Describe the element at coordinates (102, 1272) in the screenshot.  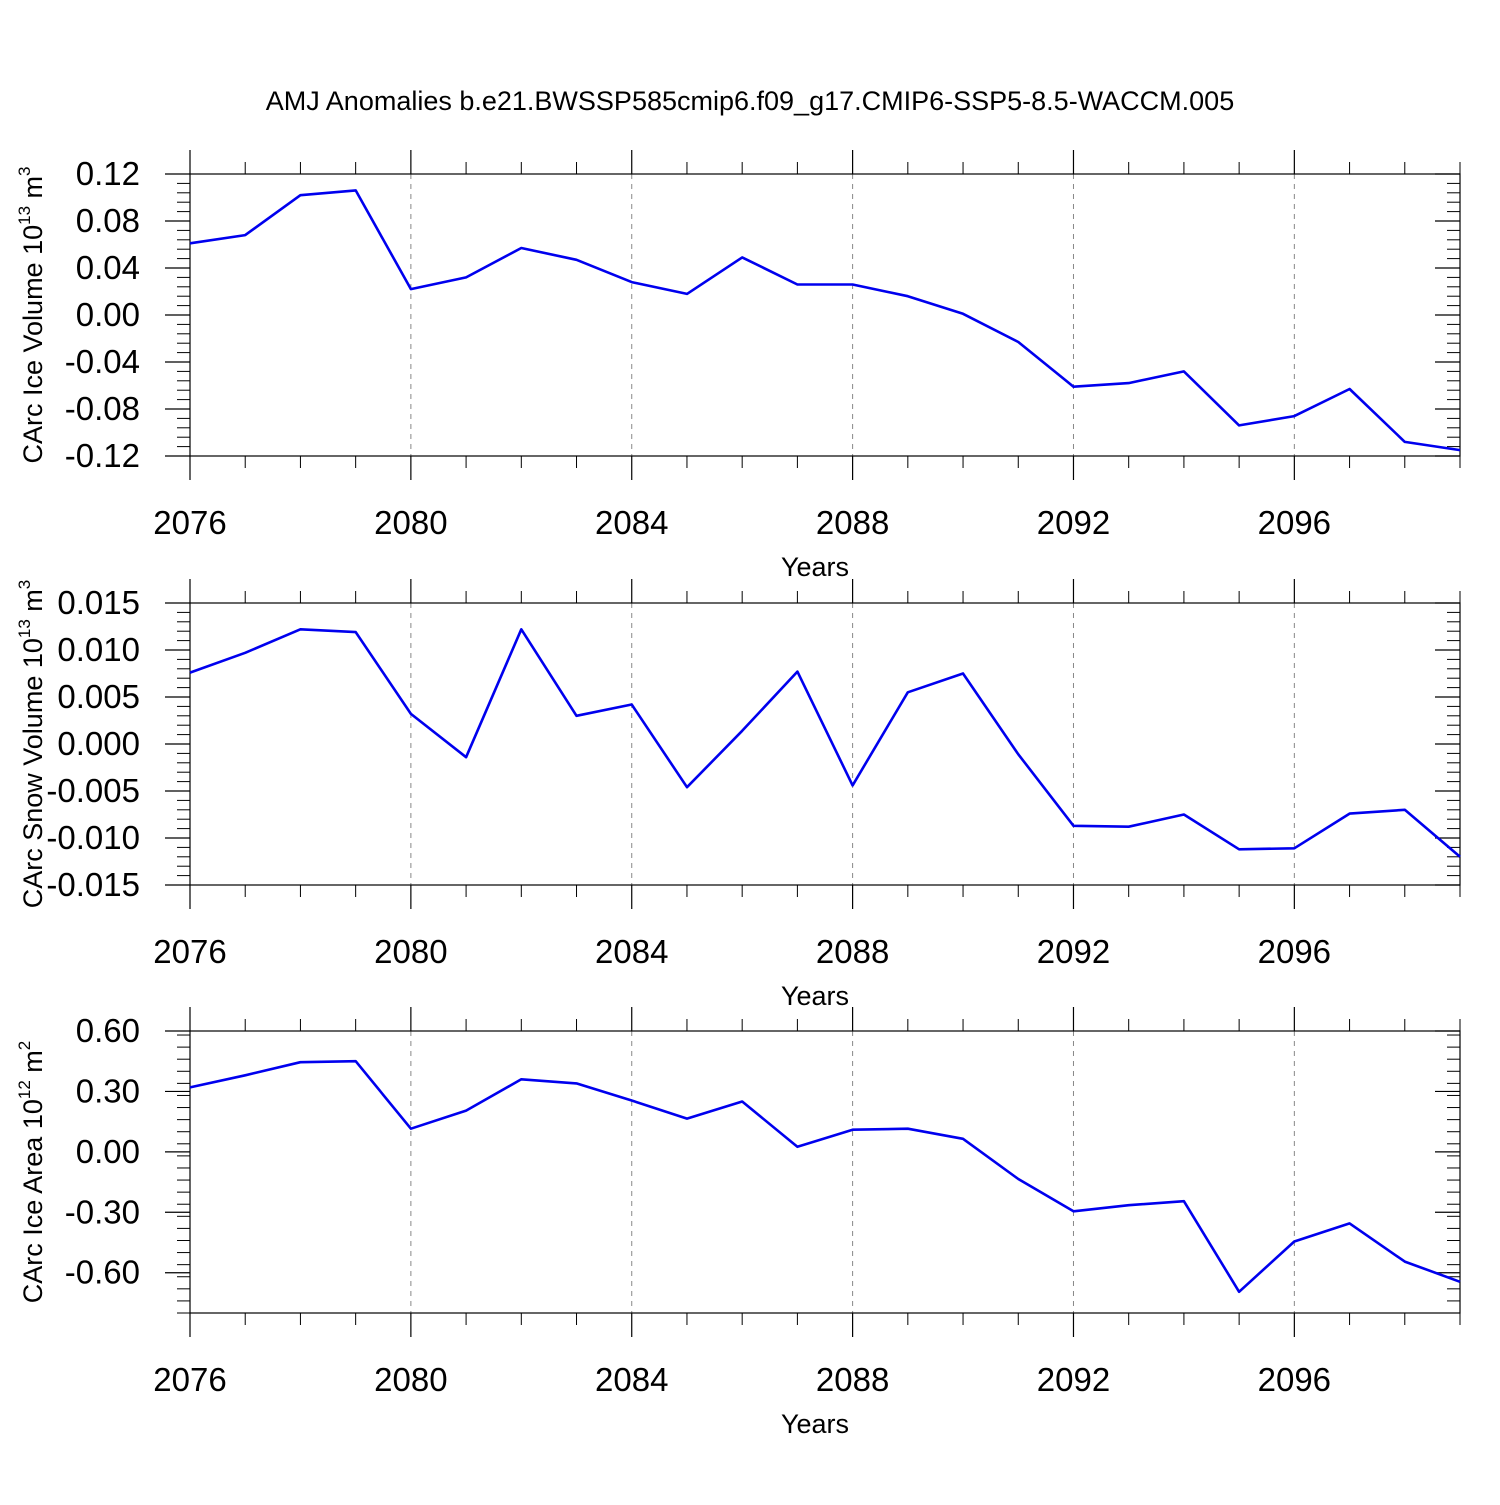
I see `y-tick-label: -0.60` at that location.